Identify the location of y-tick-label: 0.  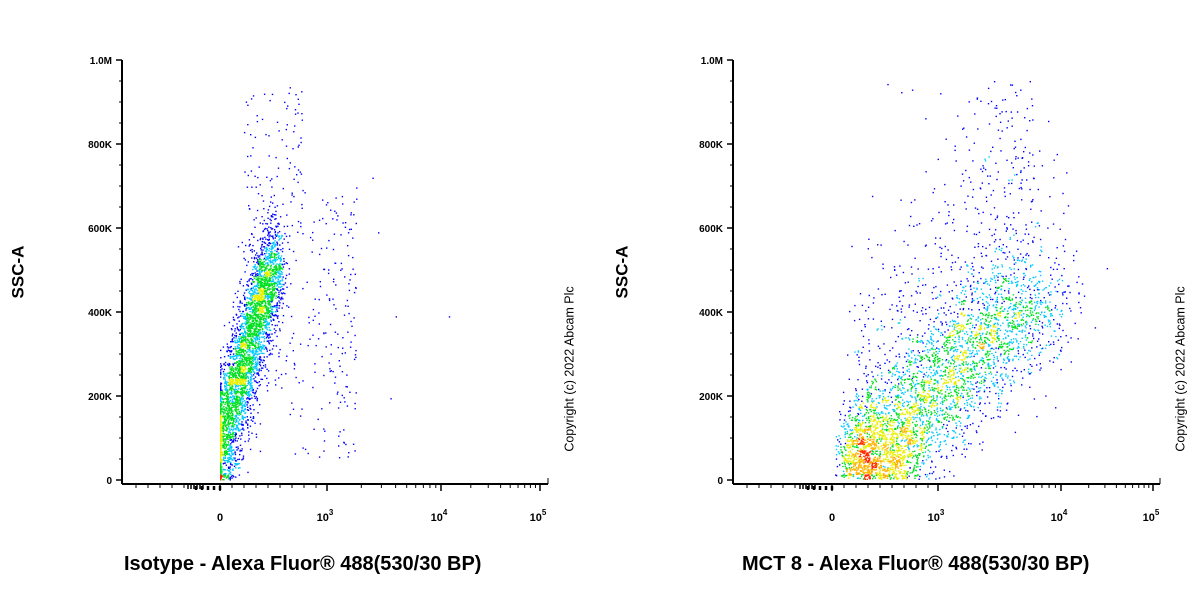
(720, 481).